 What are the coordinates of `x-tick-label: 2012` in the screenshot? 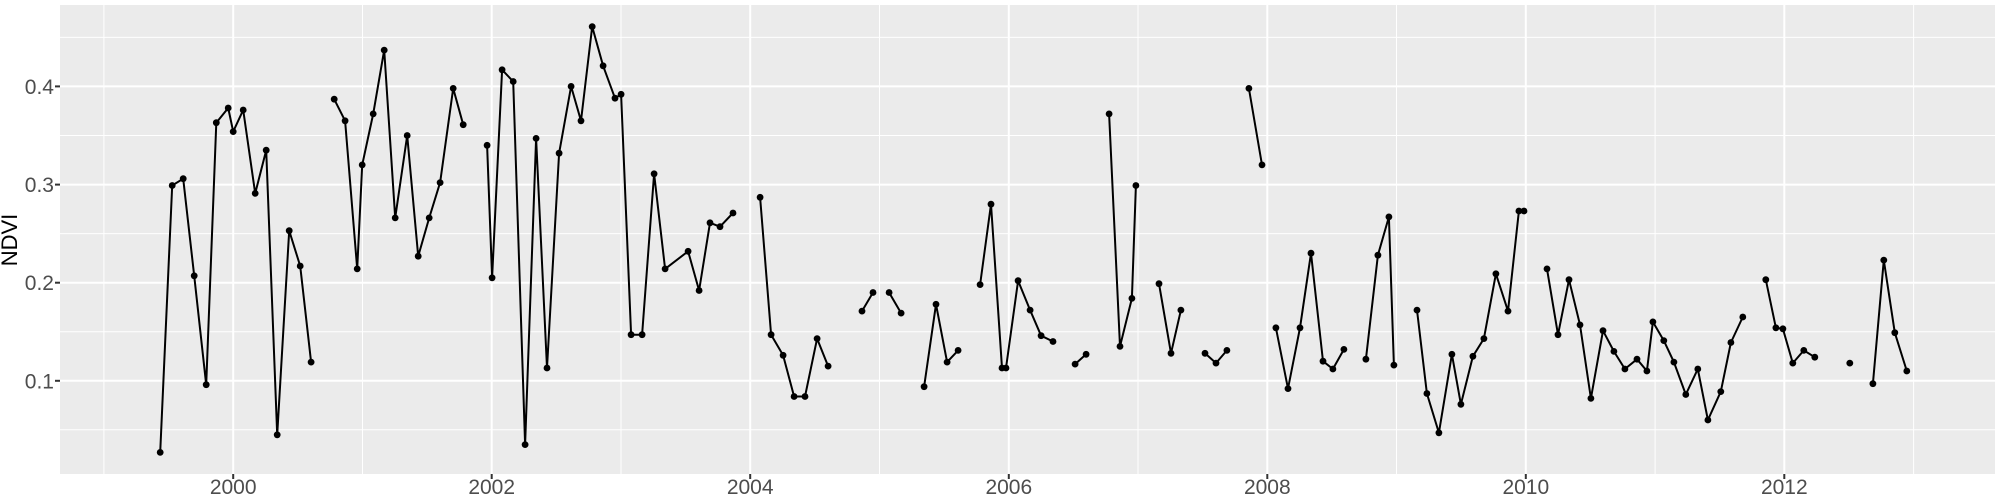 It's located at (1784, 487).